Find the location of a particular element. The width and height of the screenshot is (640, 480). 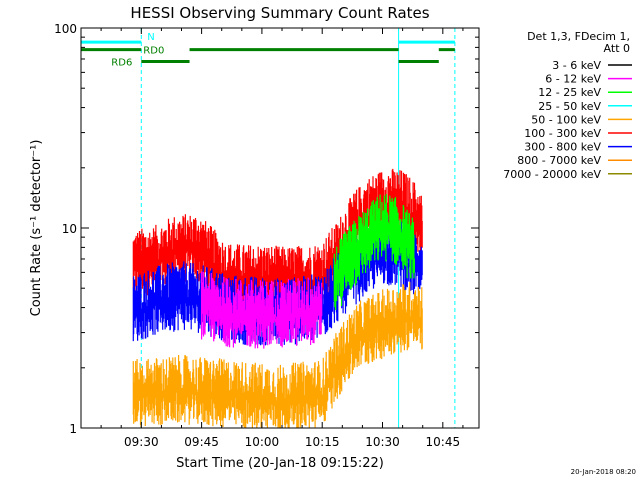

x-tick-label: 10:30 is located at coordinates (382, 442).